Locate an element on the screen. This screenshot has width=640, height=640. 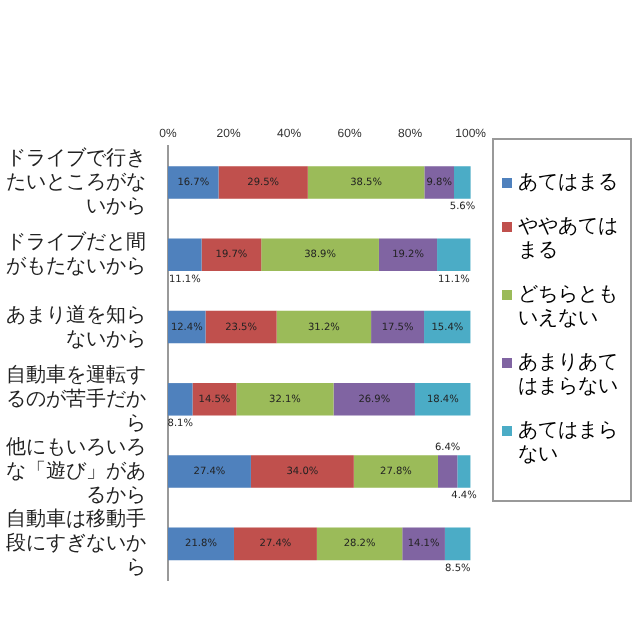
legend-label: あまりあてはまらない is located at coordinates (569, 376).